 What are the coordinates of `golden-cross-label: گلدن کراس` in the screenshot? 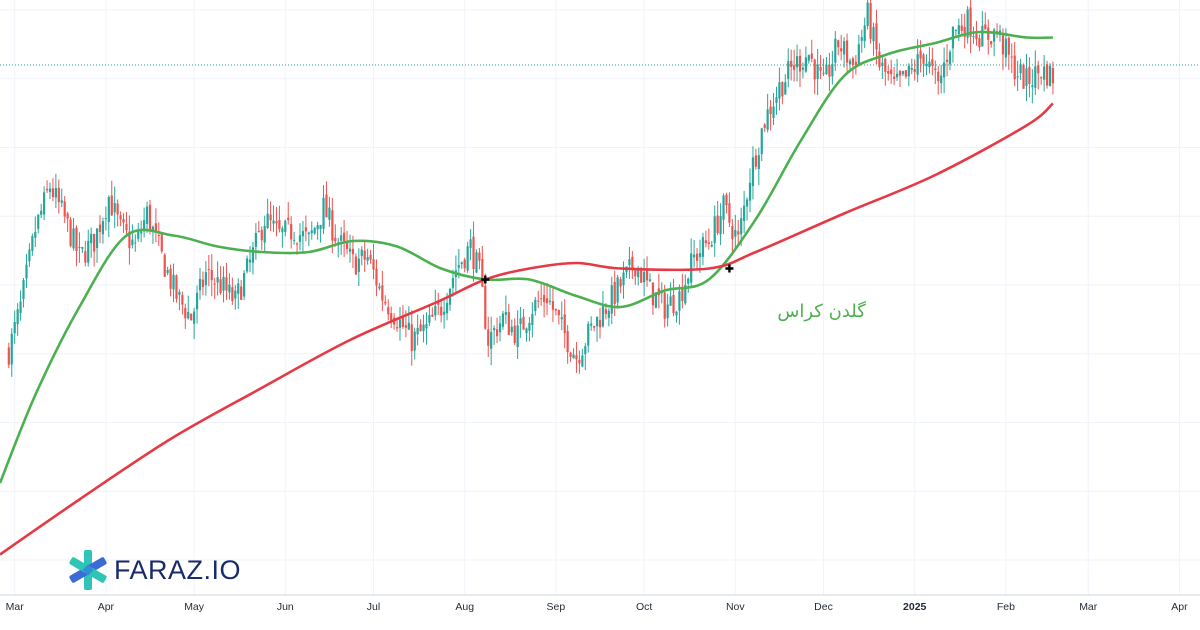 It's located at (821, 311).